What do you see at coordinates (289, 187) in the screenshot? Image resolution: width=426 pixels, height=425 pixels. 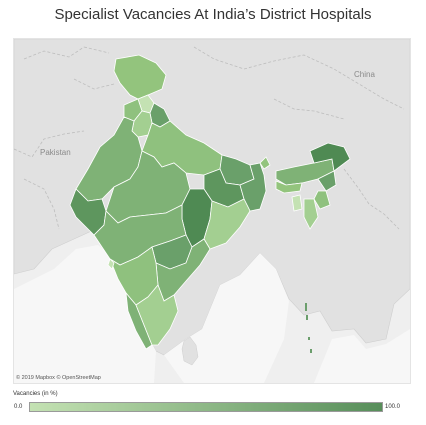 I see `state-meghalaya` at bounding box center [289, 187].